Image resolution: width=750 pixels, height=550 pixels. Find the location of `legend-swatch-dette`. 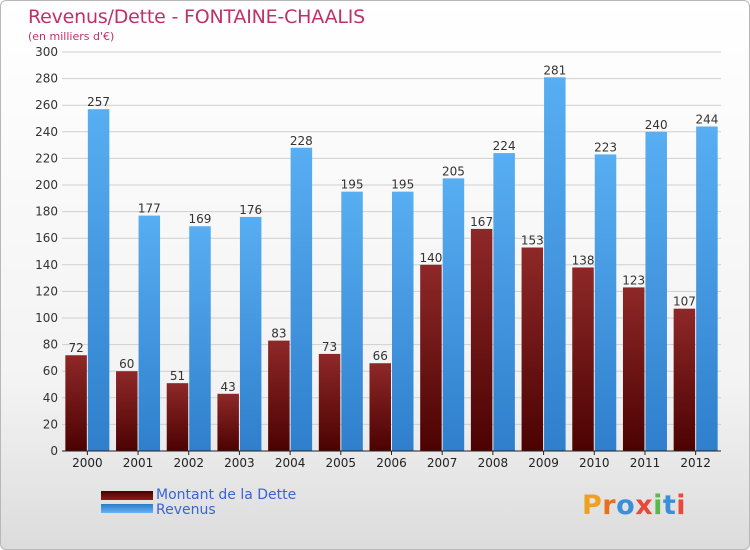

legend-swatch-dette is located at coordinates (127, 495).